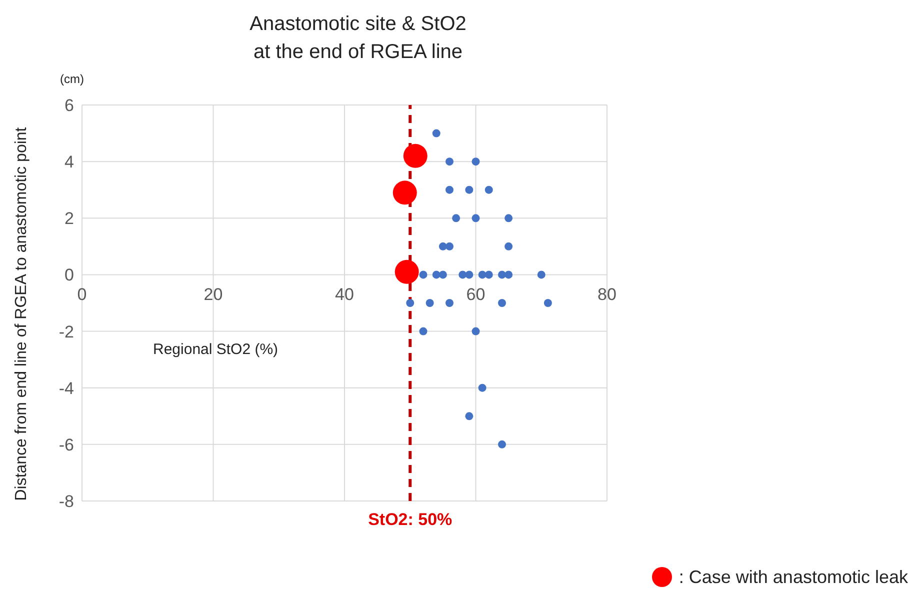 The image size is (919, 597). What do you see at coordinates (410, 520) in the screenshot?
I see `ref-line-label: StO2: 50%` at bounding box center [410, 520].